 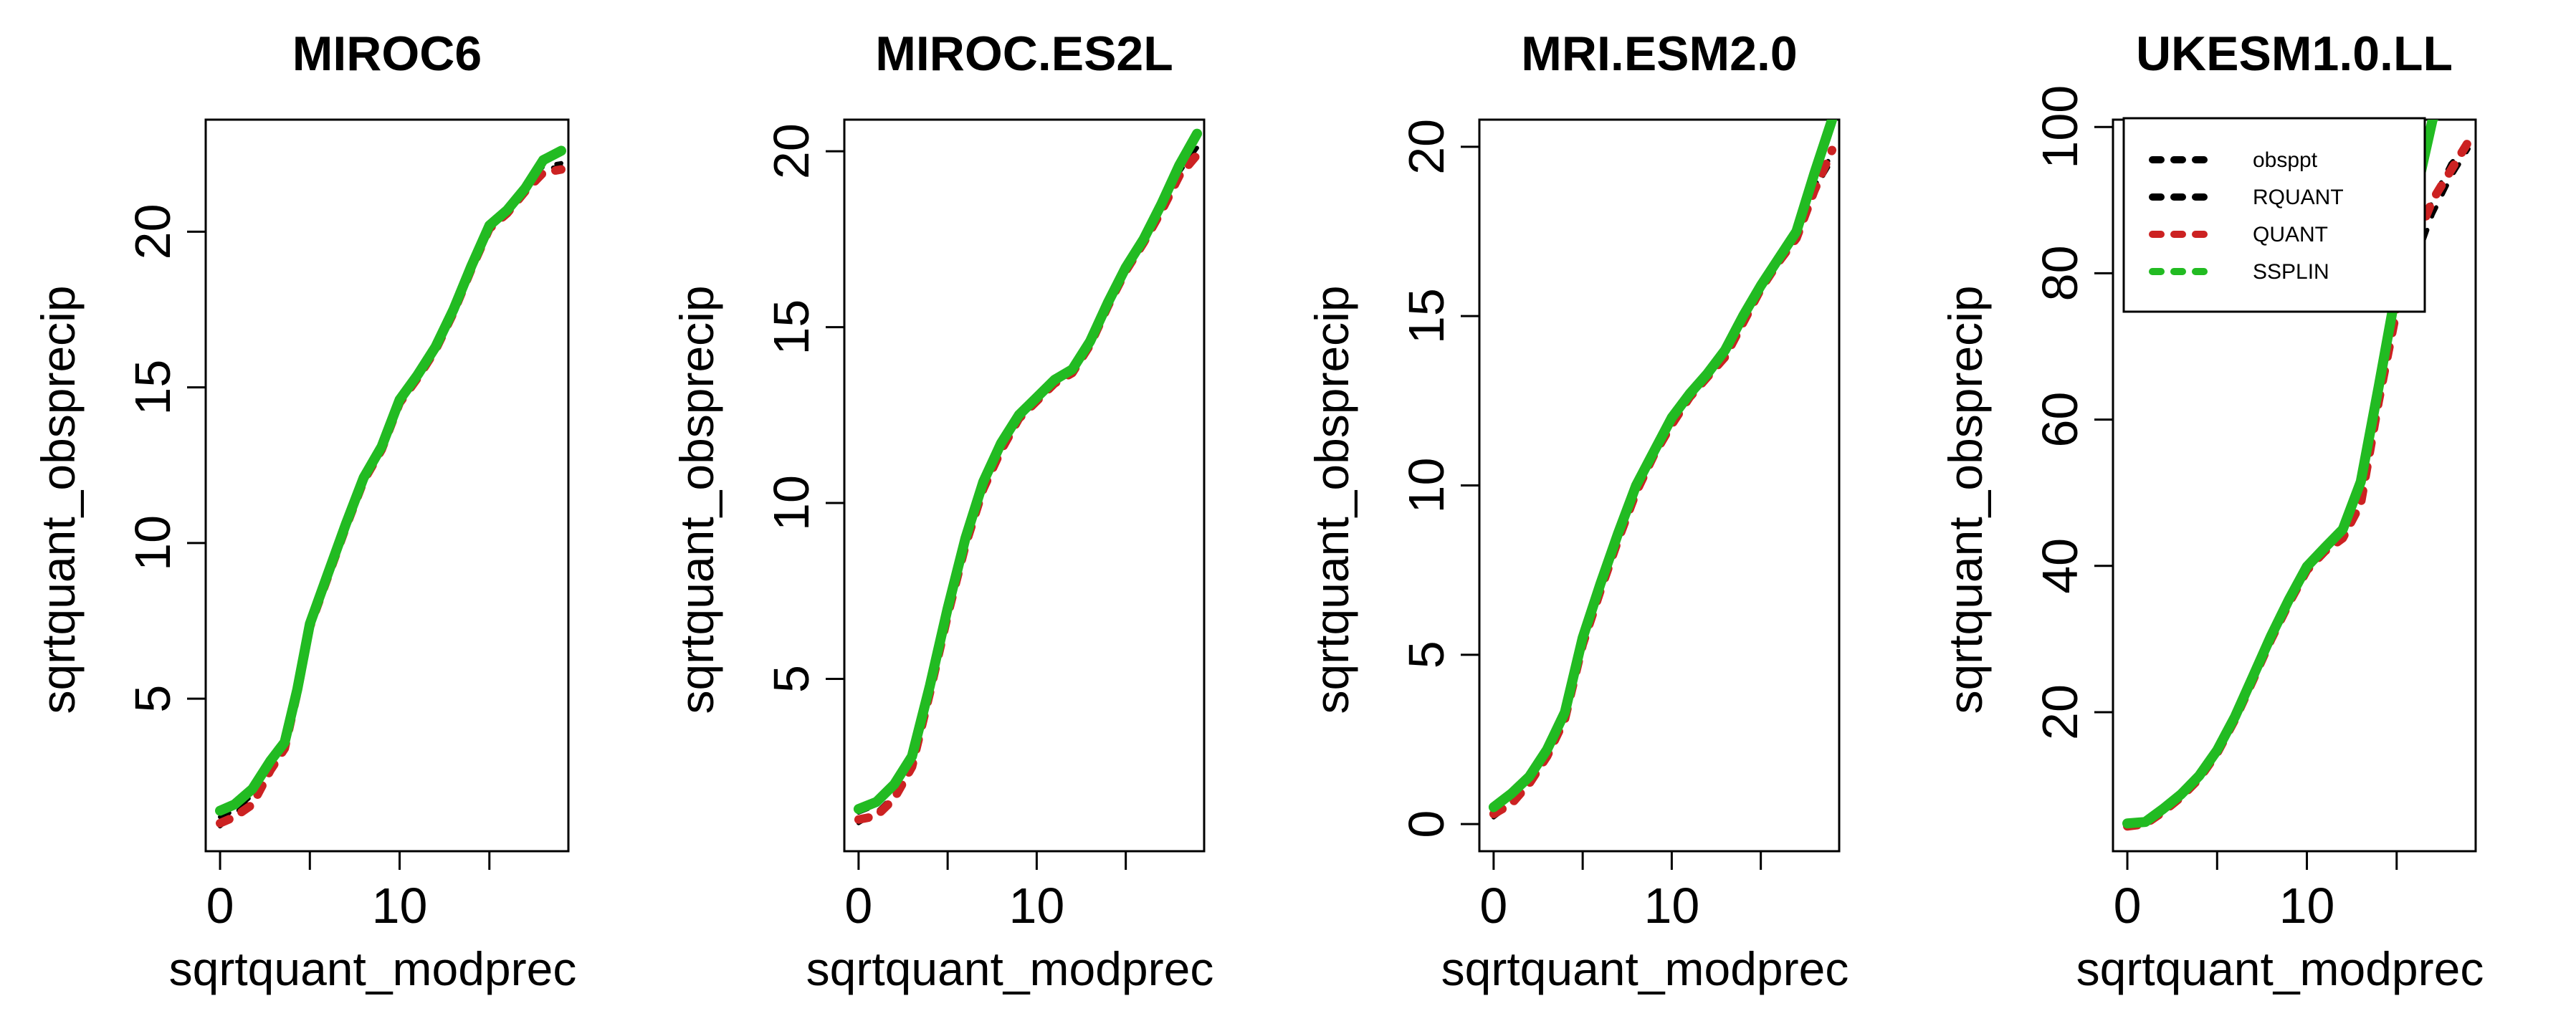 What do you see at coordinates (2060, 127) in the screenshot?
I see `y-tick-label: 100` at bounding box center [2060, 127].